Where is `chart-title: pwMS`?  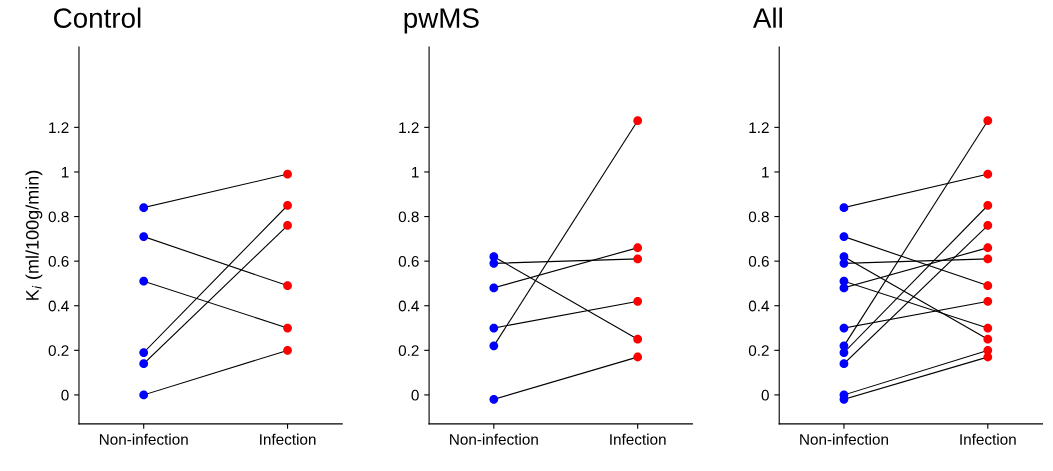 chart-title: pwMS is located at coordinates (441, 21).